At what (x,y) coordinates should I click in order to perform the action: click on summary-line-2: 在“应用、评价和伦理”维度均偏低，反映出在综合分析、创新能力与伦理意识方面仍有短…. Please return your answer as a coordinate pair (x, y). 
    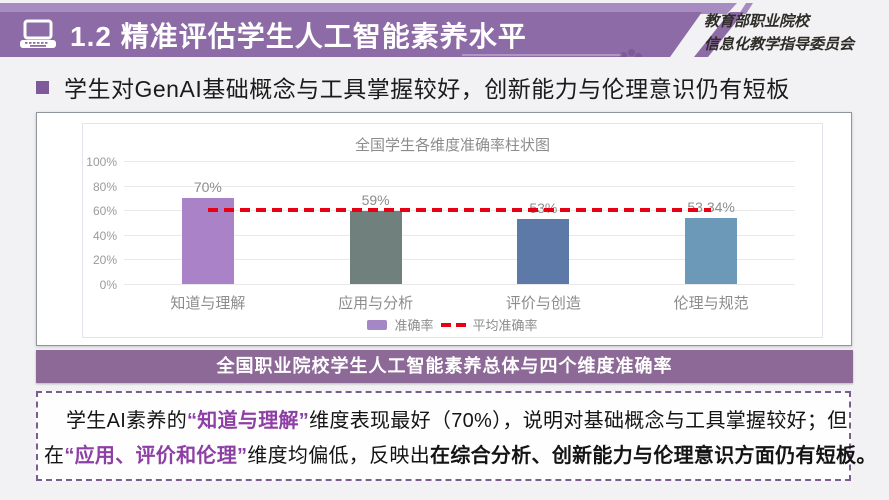
    Looking at the image, I should click on (460, 456).